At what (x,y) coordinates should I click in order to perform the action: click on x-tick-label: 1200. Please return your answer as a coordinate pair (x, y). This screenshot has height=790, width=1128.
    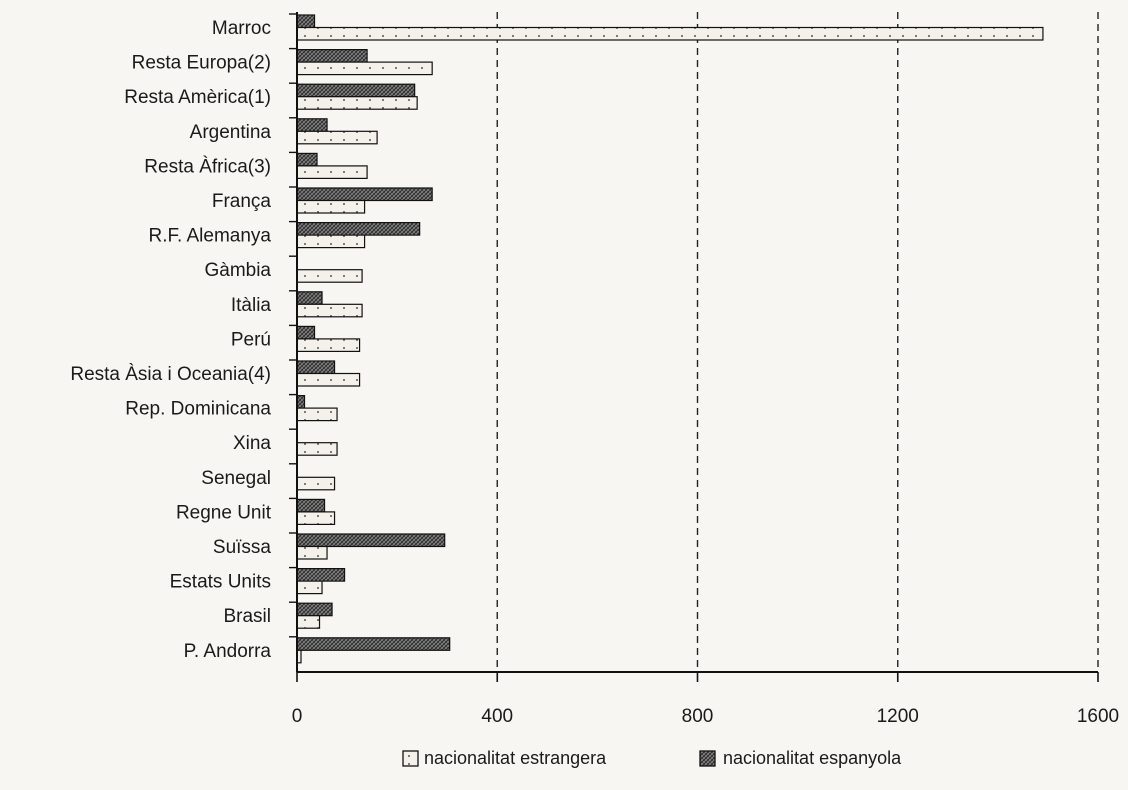
    Looking at the image, I should click on (898, 716).